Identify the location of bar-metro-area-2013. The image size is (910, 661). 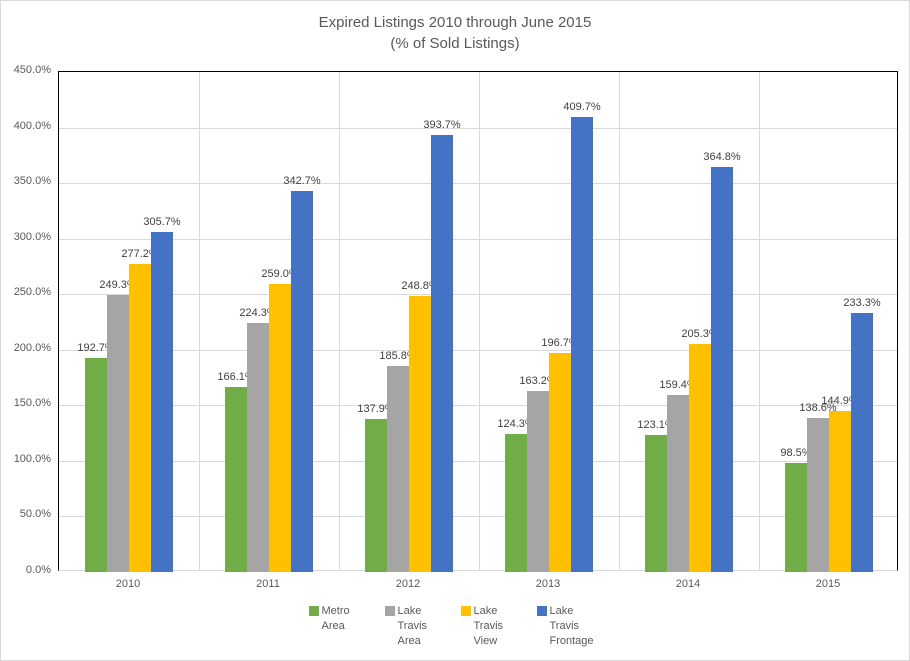
(516, 502).